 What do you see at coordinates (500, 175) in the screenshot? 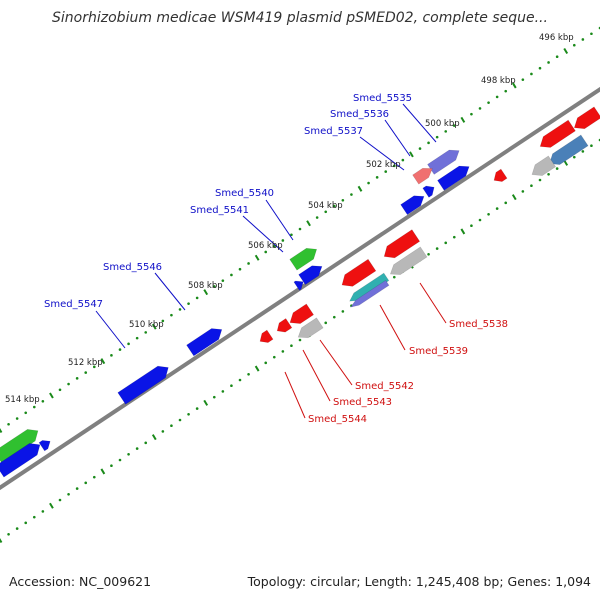
I see `gene-feature-red-small-right` at bounding box center [500, 175].